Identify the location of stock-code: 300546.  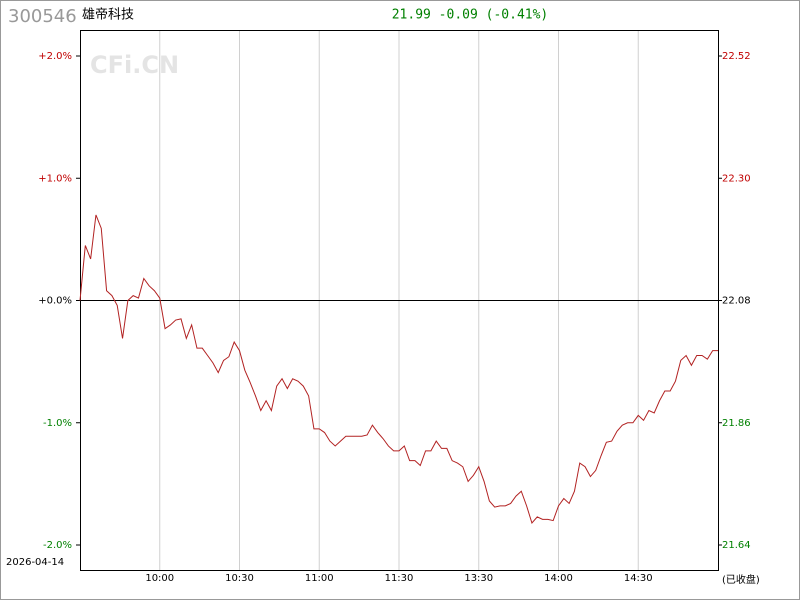
(42, 16).